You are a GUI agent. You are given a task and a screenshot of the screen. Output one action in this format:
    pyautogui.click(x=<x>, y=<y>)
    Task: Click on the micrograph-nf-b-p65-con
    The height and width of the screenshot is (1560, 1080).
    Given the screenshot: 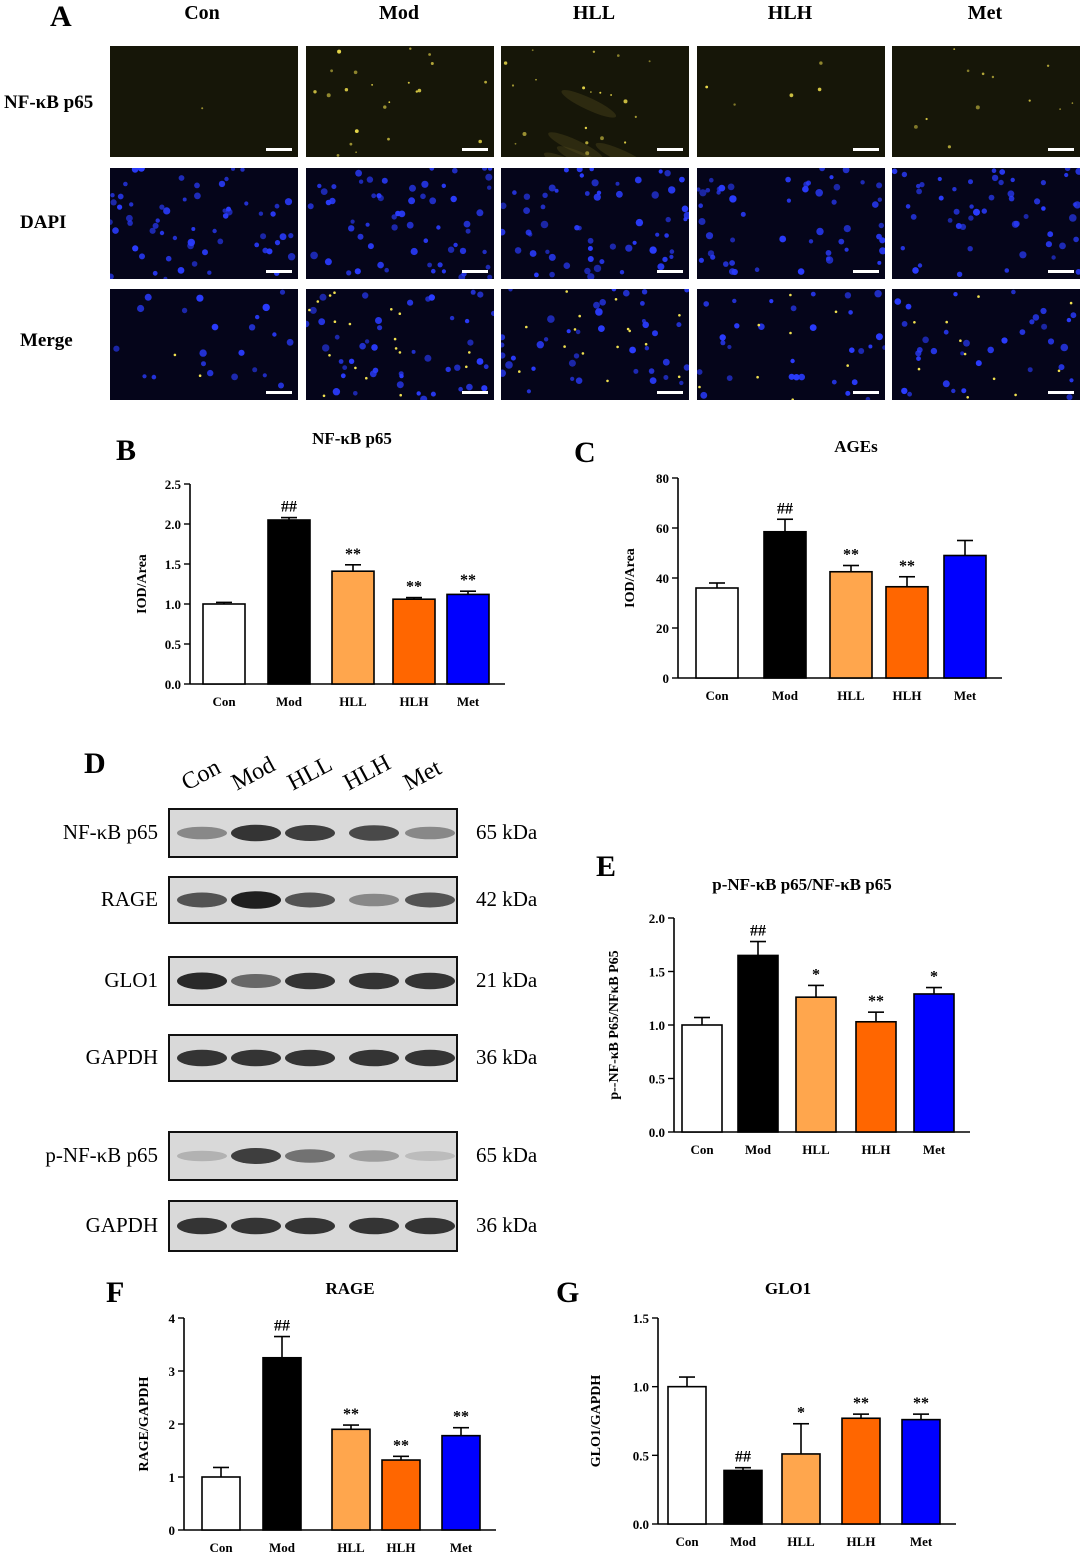 What is the action you would take?
    pyautogui.click(x=204, y=101)
    